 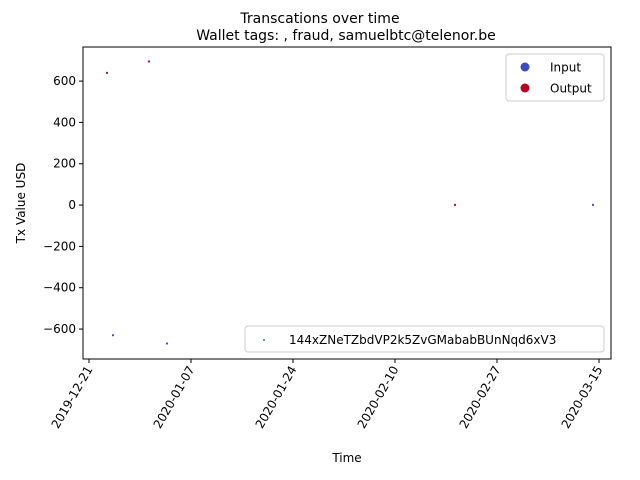 I want to click on y-tick-label: 600, so click(x=64, y=81).